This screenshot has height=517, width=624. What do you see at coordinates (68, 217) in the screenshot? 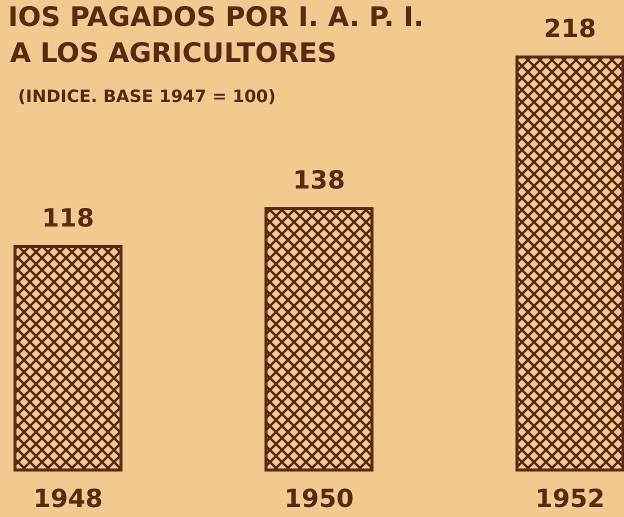
I see `data-label: 118` at bounding box center [68, 217].